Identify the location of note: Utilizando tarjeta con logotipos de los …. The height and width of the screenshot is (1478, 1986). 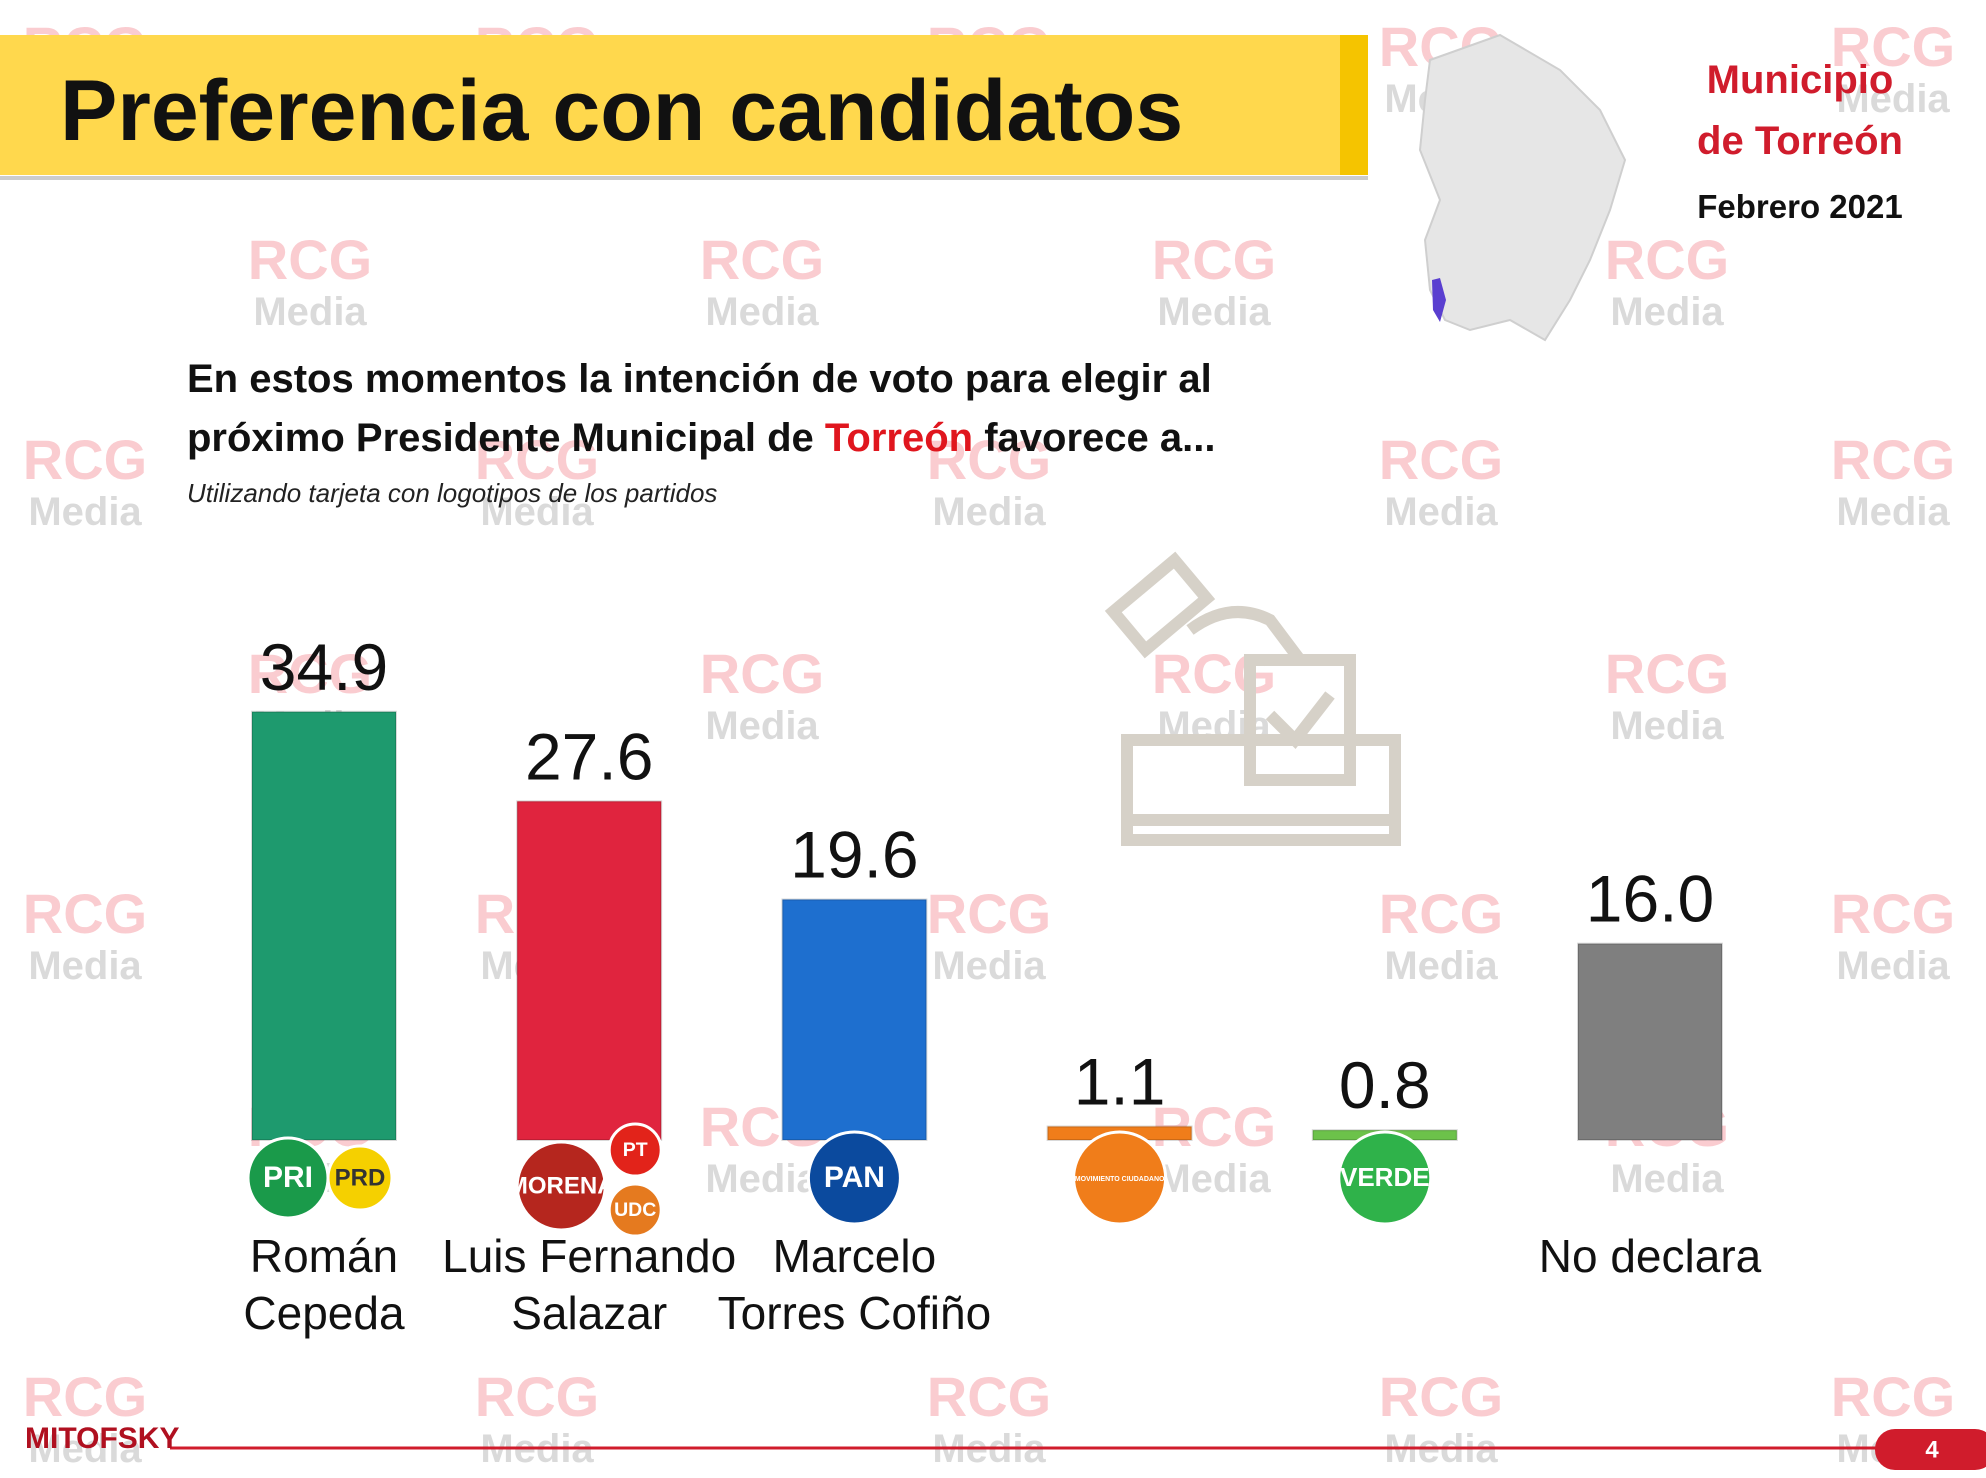
(452, 493).